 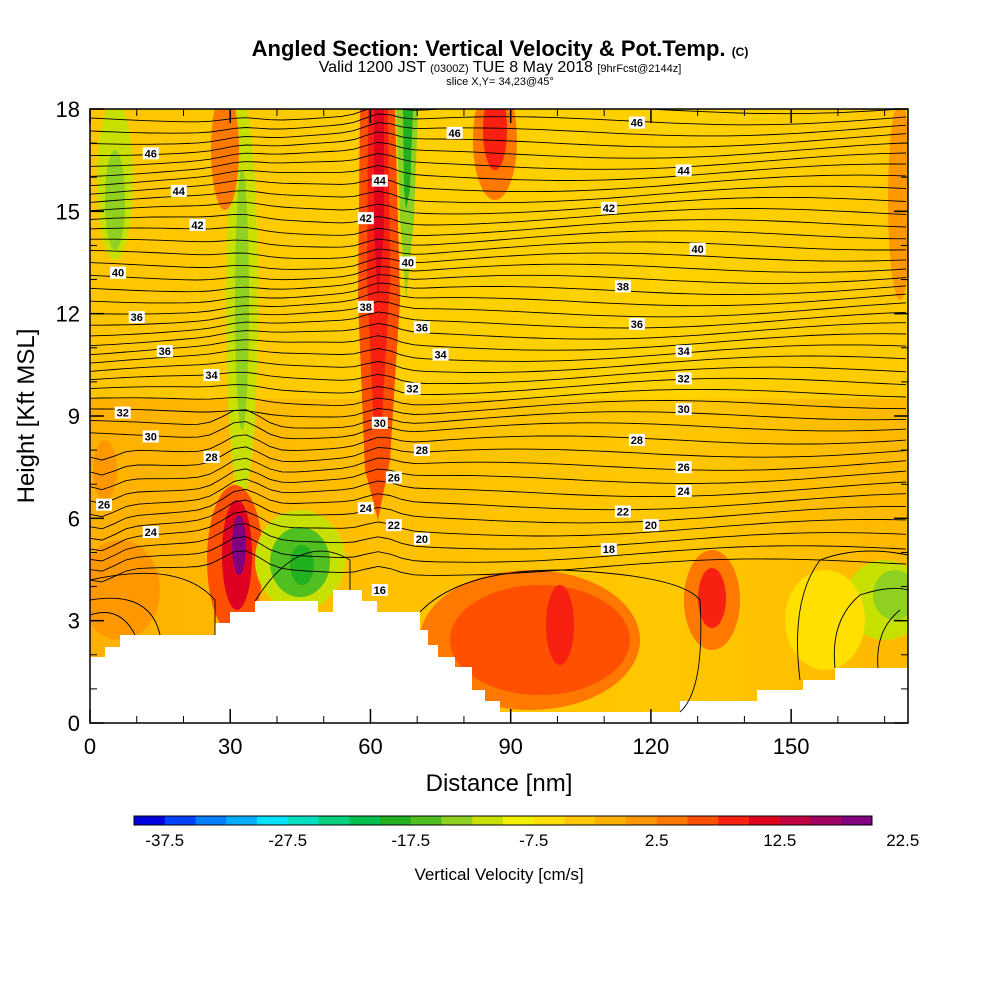 What do you see at coordinates (637, 124) in the screenshot?
I see `contour-label: 46` at bounding box center [637, 124].